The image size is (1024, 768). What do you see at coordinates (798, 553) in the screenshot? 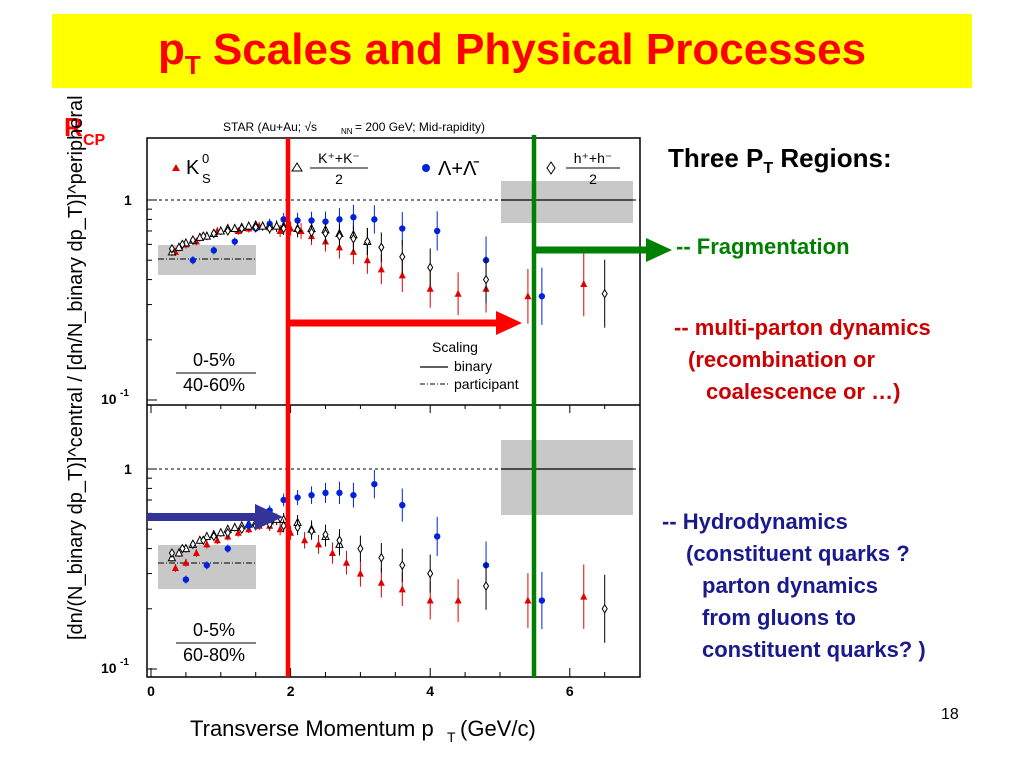
I see `hydro-line: (constituent quarks ?` at bounding box center [798, 553].